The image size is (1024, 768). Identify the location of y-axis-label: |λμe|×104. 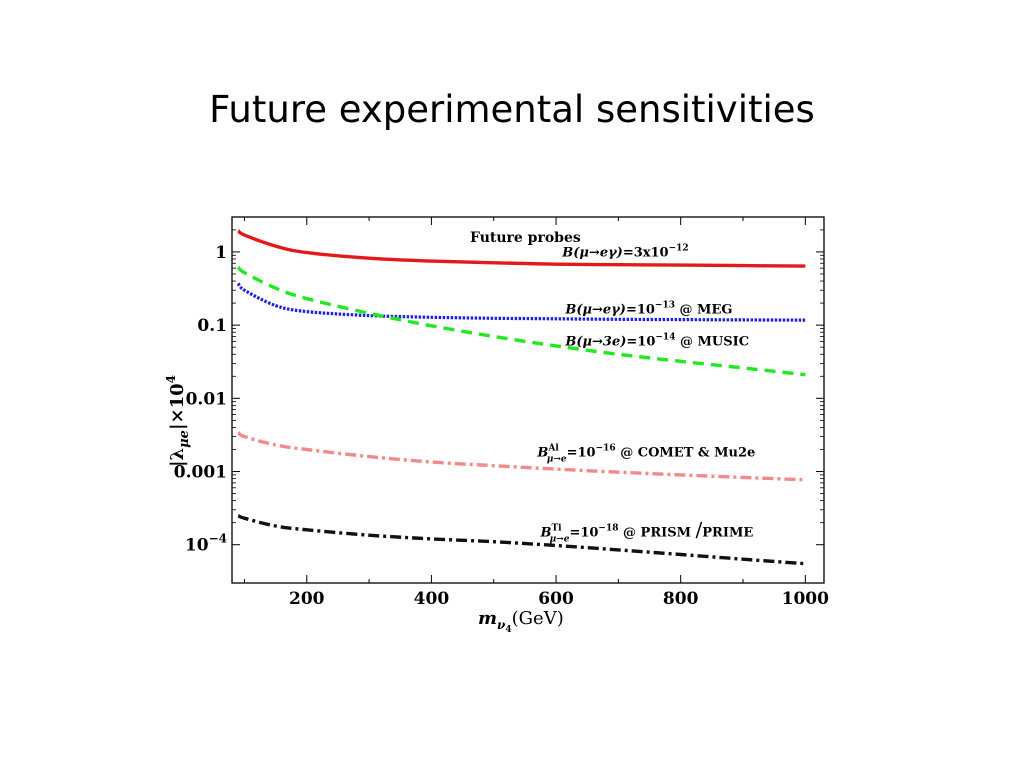
(178, 421).